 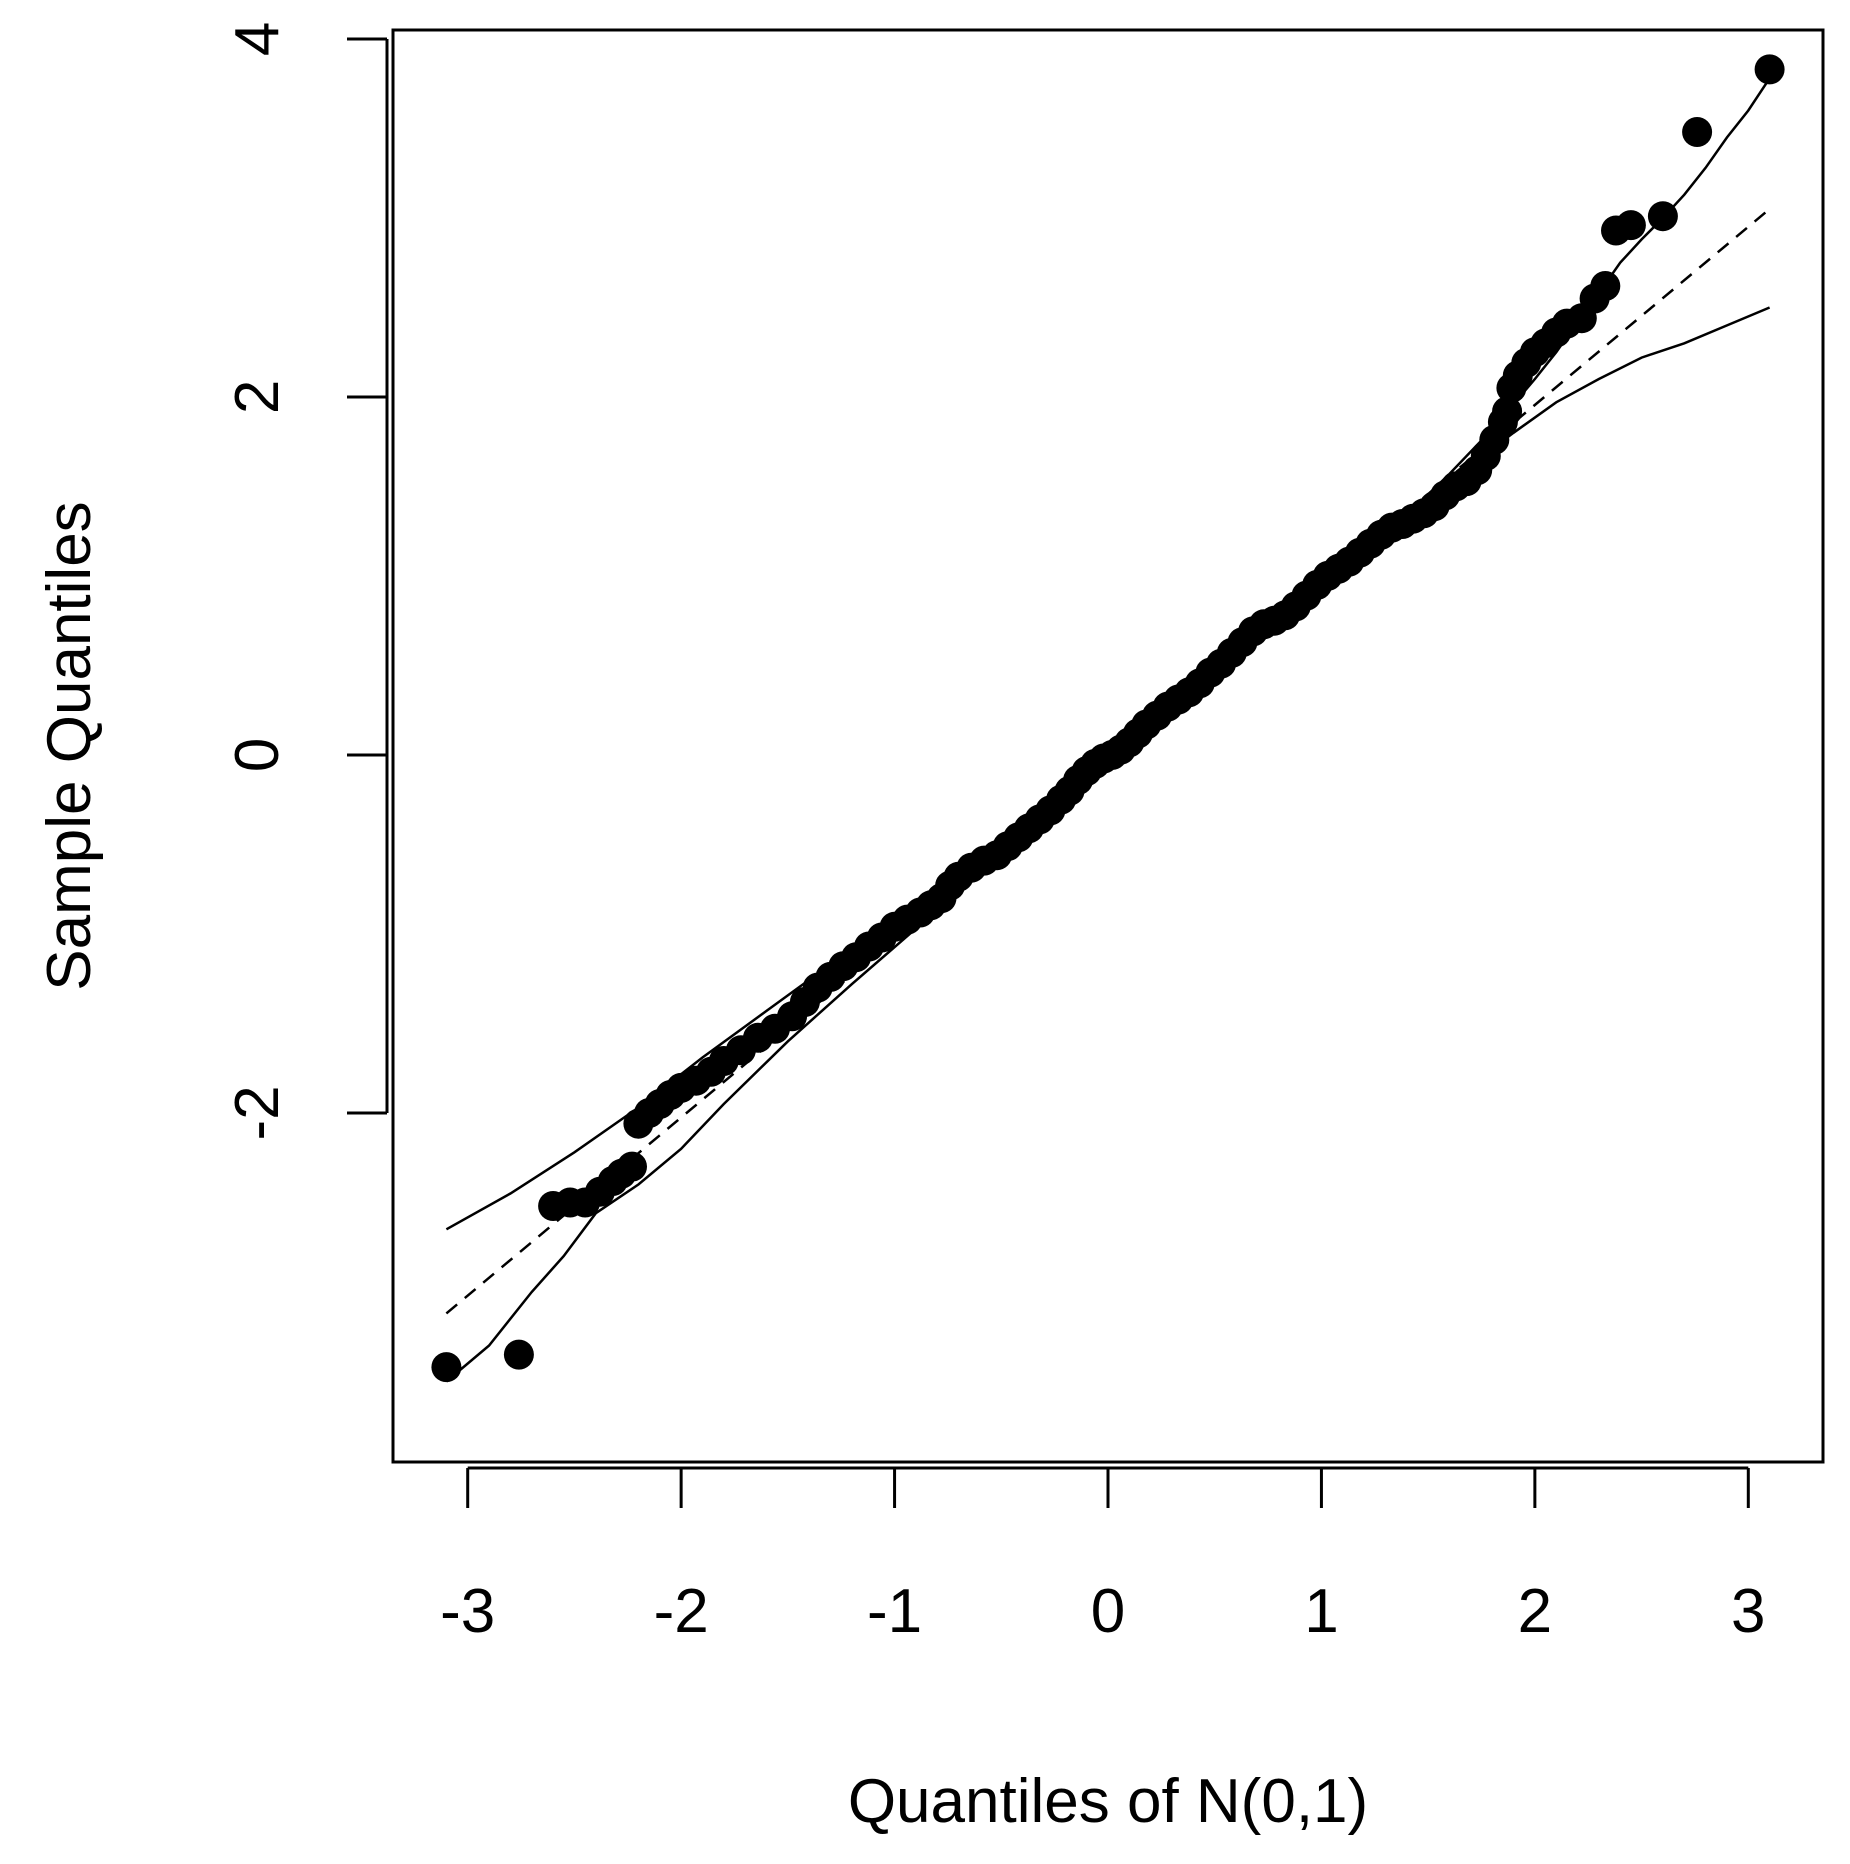 I want to click on x-tick-label: -2, so click(x=681, y=1611).